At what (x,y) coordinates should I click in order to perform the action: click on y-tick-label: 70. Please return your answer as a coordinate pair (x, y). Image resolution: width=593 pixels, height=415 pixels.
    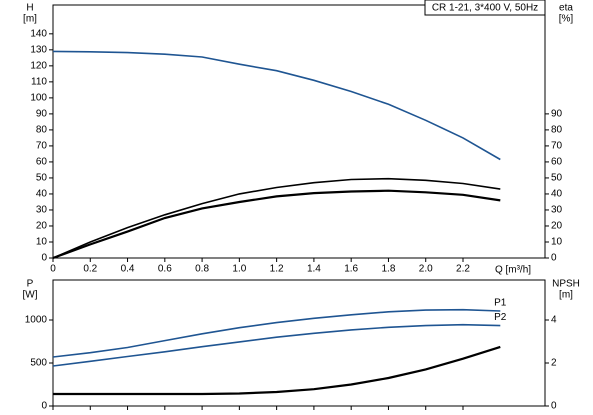
    Looking at the image, I should click on (42, 146).